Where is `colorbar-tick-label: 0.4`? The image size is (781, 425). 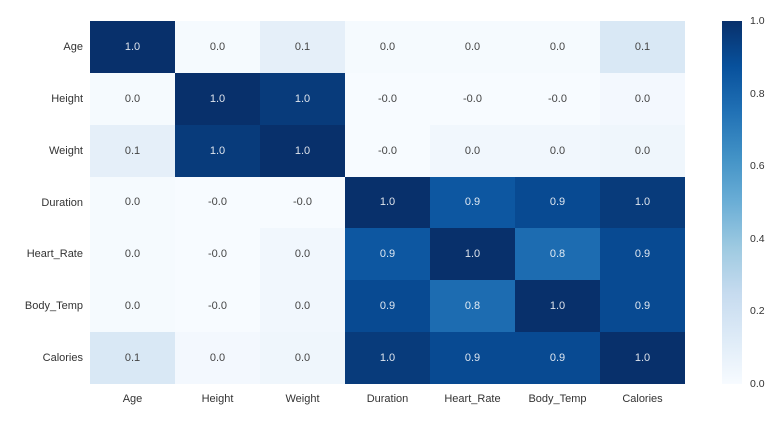 colorbar-tick-label: 0.4 is located at coordinates (757, 238).